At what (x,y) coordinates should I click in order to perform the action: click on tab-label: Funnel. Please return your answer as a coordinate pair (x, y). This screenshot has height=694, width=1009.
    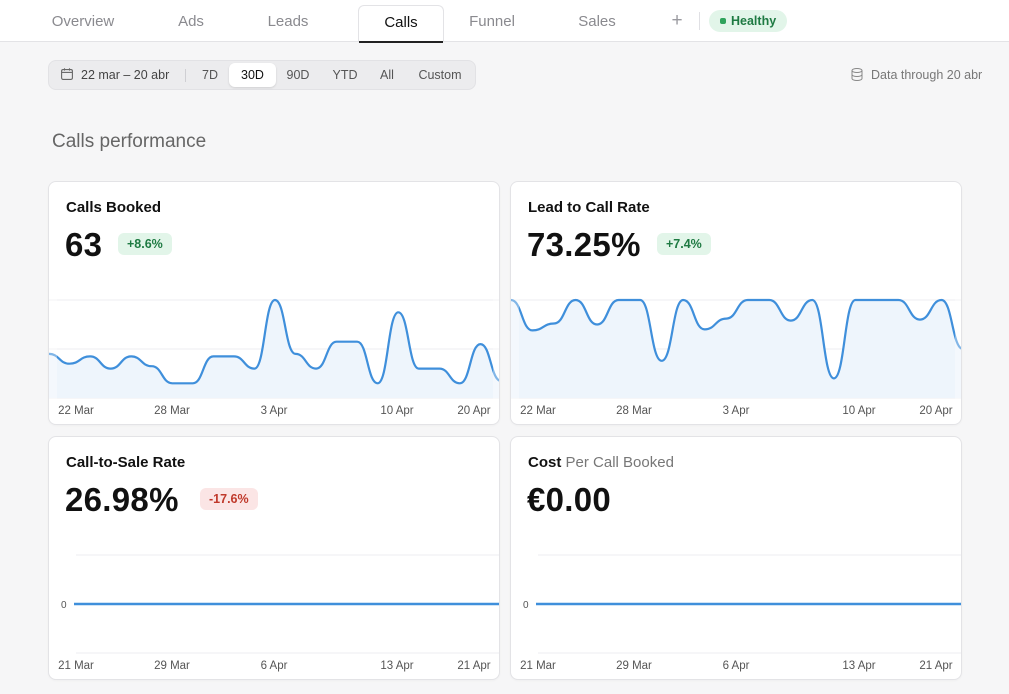
    Looking at the image, I should click on (492, 21).